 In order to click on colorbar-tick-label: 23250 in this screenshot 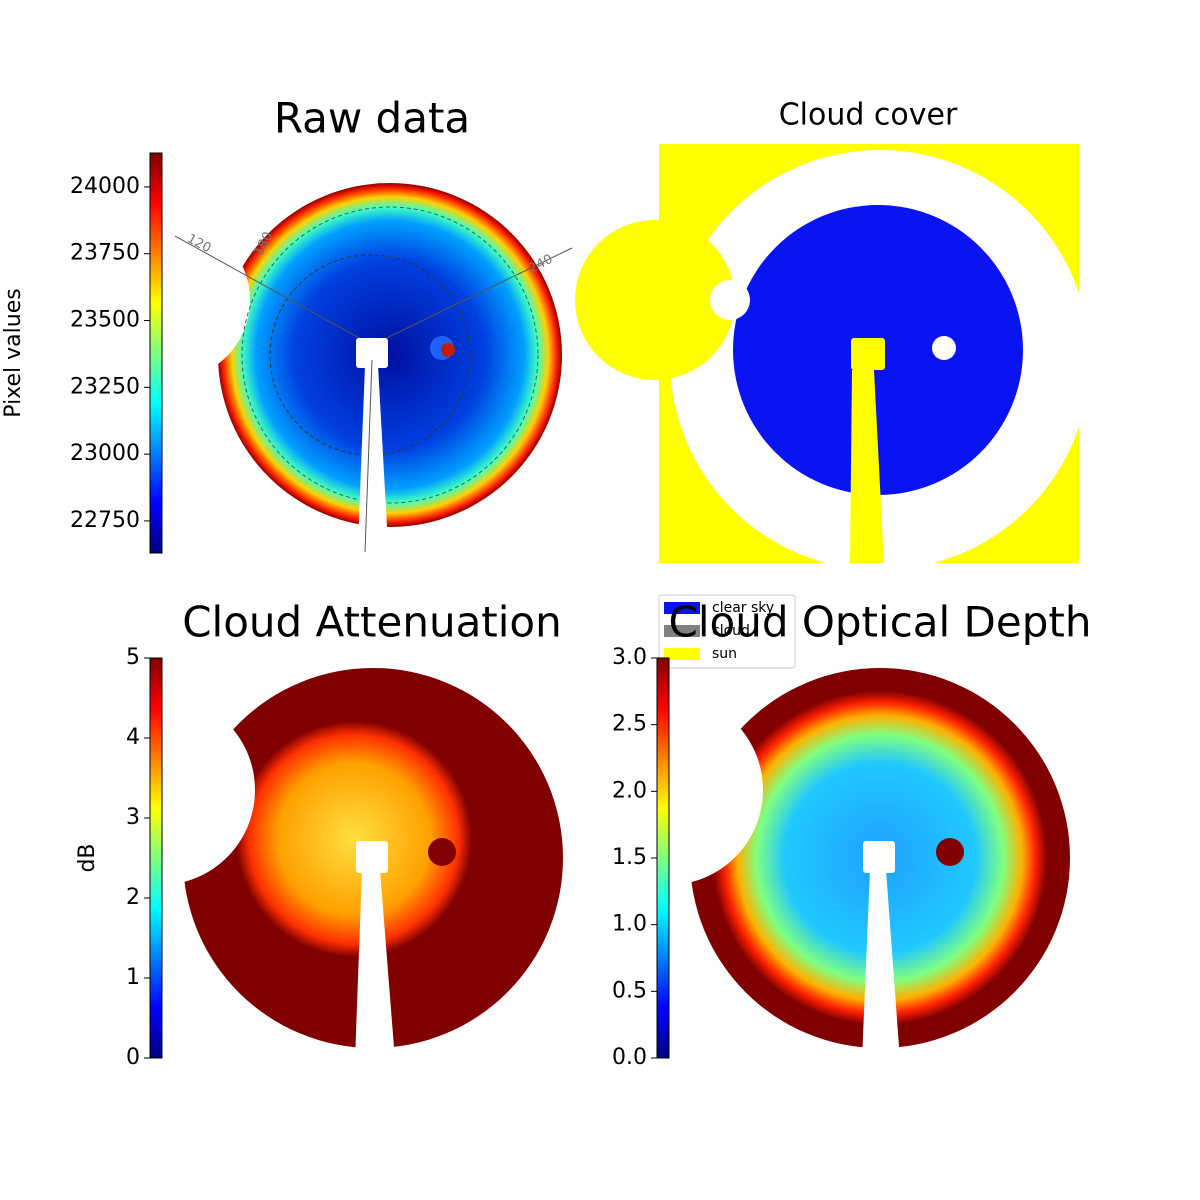, I will do `click(105, 386)`.